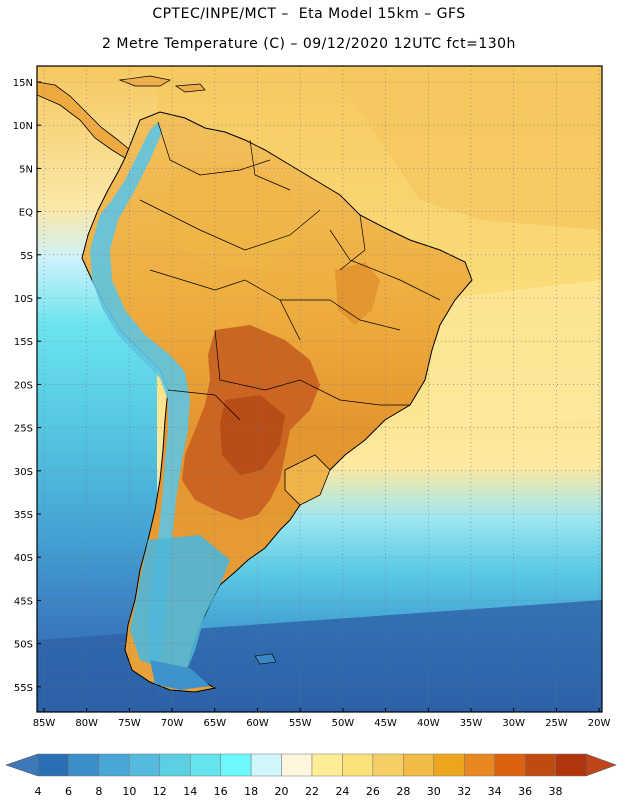 Image resolution: width=618 pixels, height=800 pixels. I want to click on colorbar-label: 12, so click(160, 791).